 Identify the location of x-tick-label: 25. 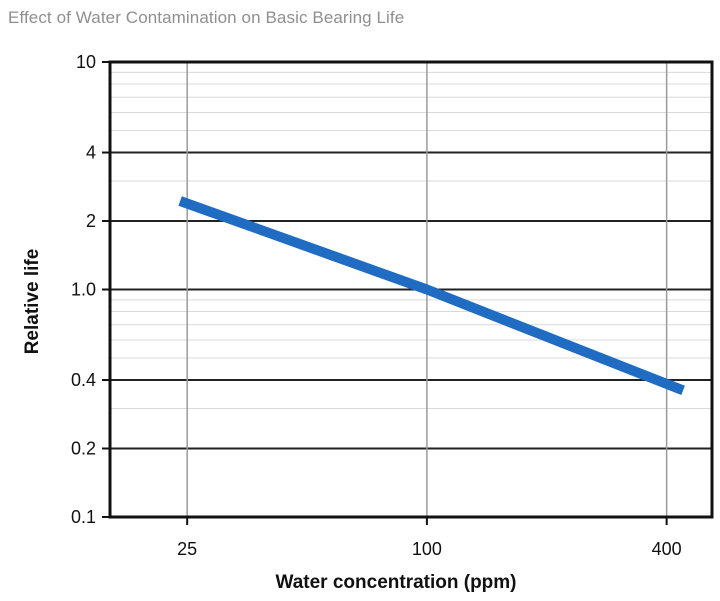
(187, 549).